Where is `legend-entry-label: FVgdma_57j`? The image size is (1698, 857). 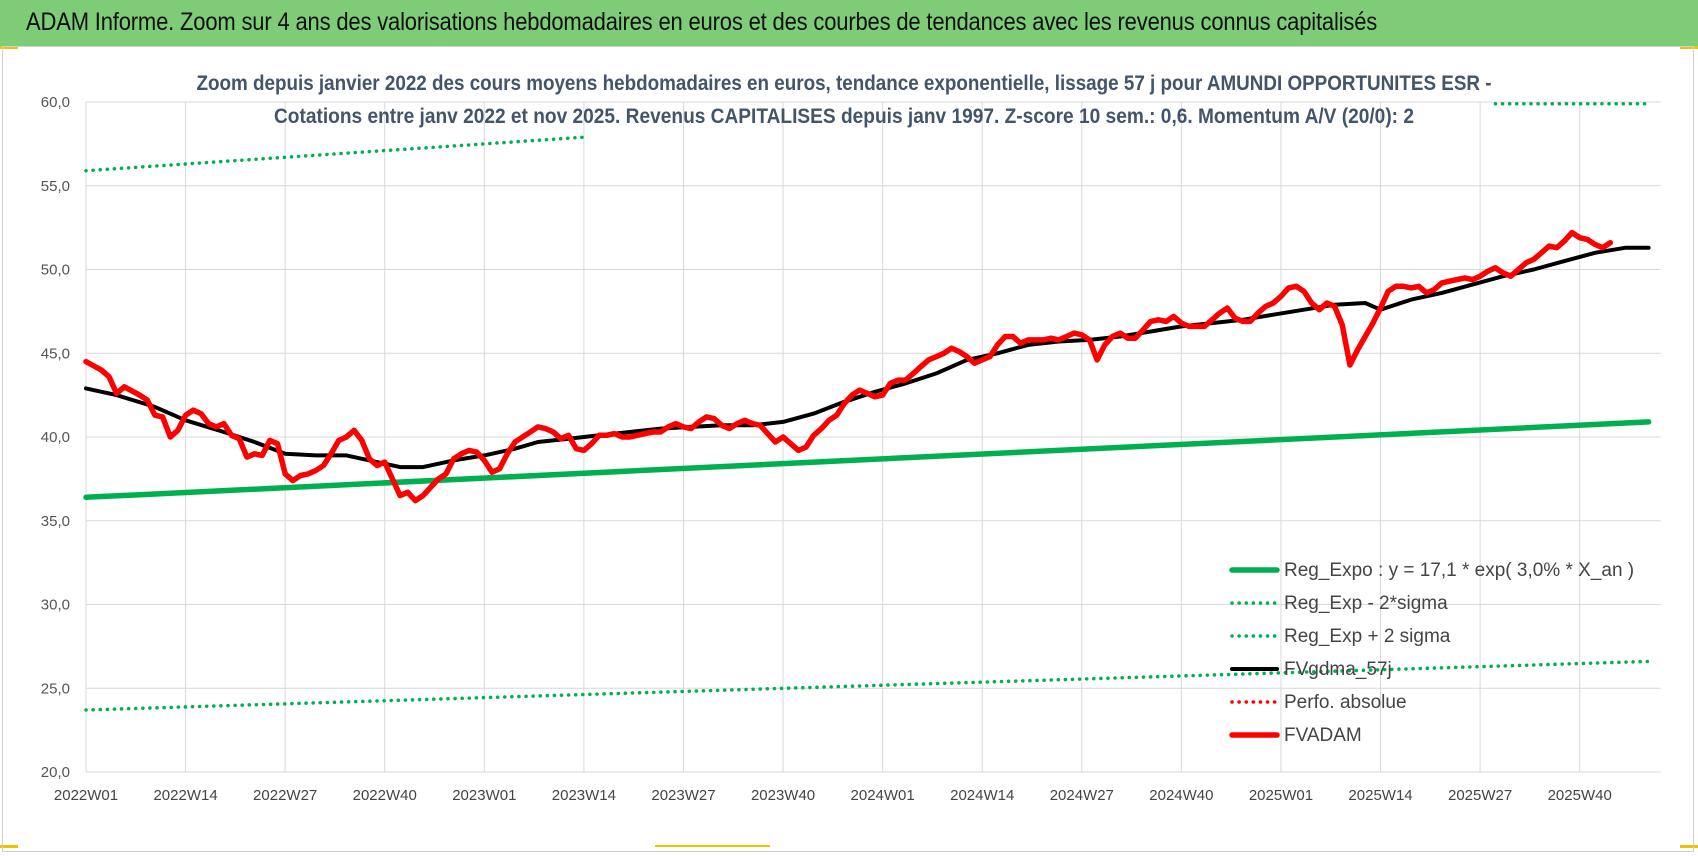
legend-entry-label: FVgdma_57j is located at coordinates (1338, 669).